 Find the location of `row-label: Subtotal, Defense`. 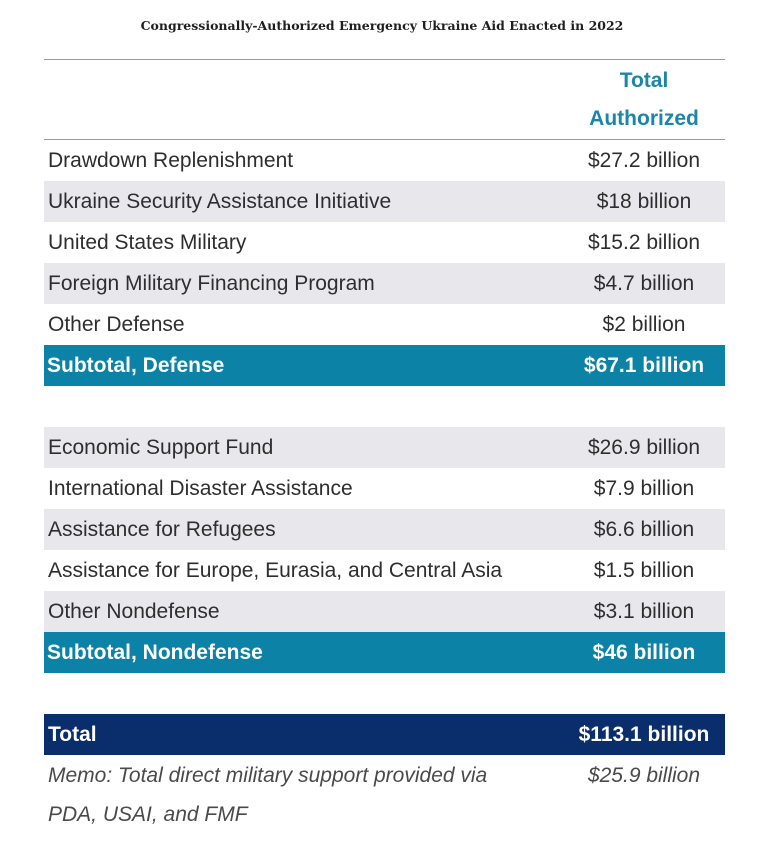

row-label: Subtotal, Defense is located at coordinates (136, 365).